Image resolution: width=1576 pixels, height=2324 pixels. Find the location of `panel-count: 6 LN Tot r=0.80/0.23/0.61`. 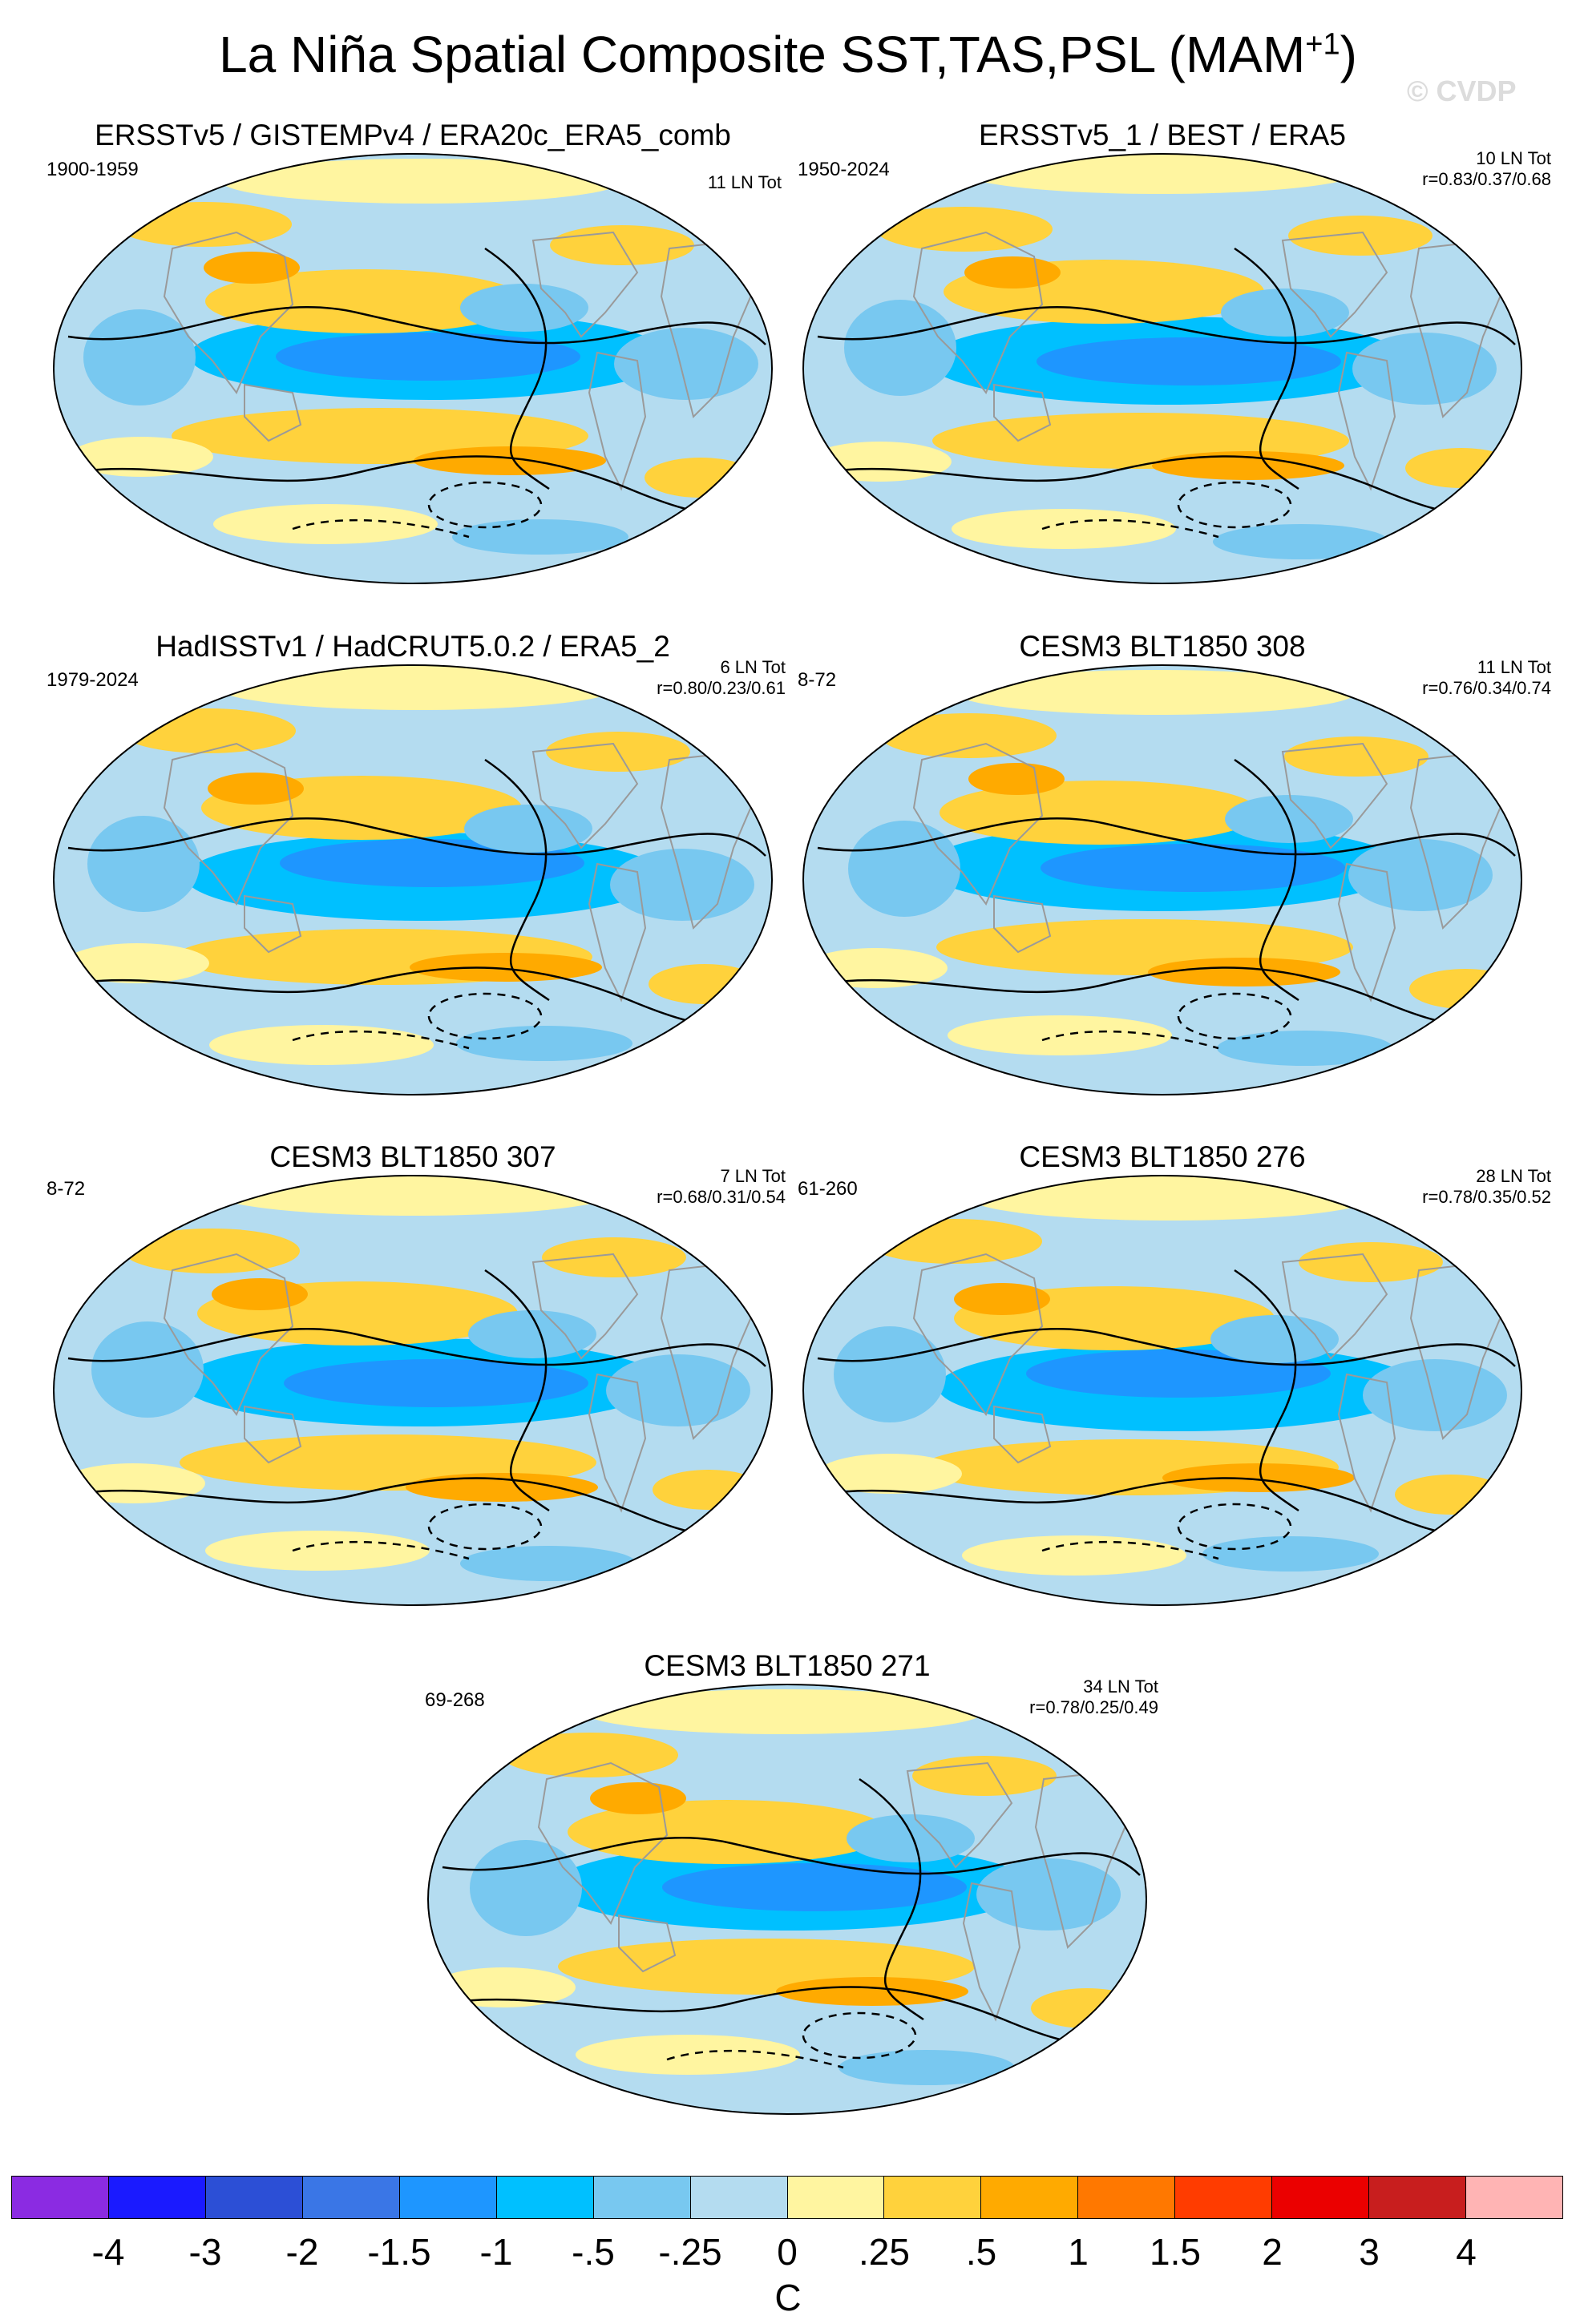

panel-count: 6 LN Tot r=0.80/0.23/0.61 is located at coordinates (721, 678).